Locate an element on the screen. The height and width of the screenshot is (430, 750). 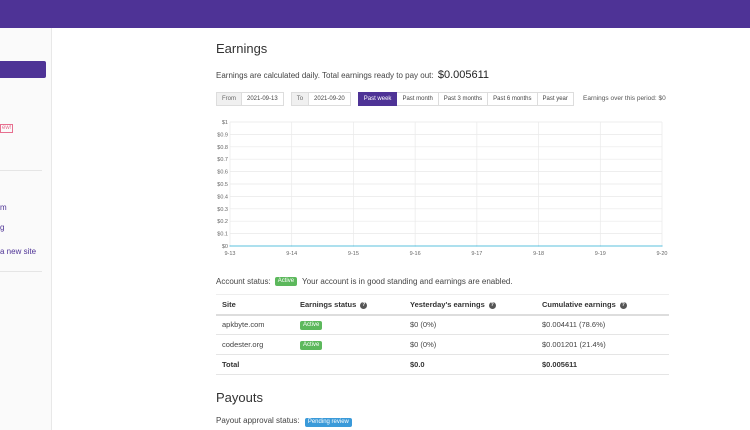
chart-y-tick-label: $0.8 is located at coordinates (222, 148).